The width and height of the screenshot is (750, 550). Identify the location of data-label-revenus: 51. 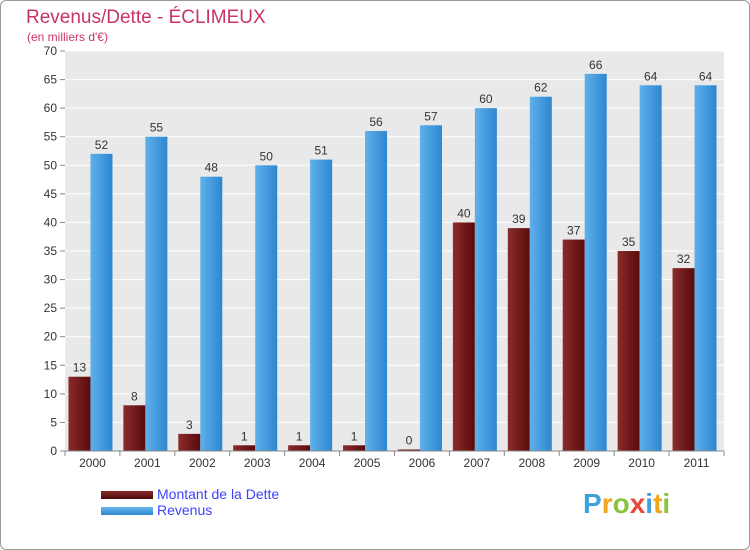
(321, 151).